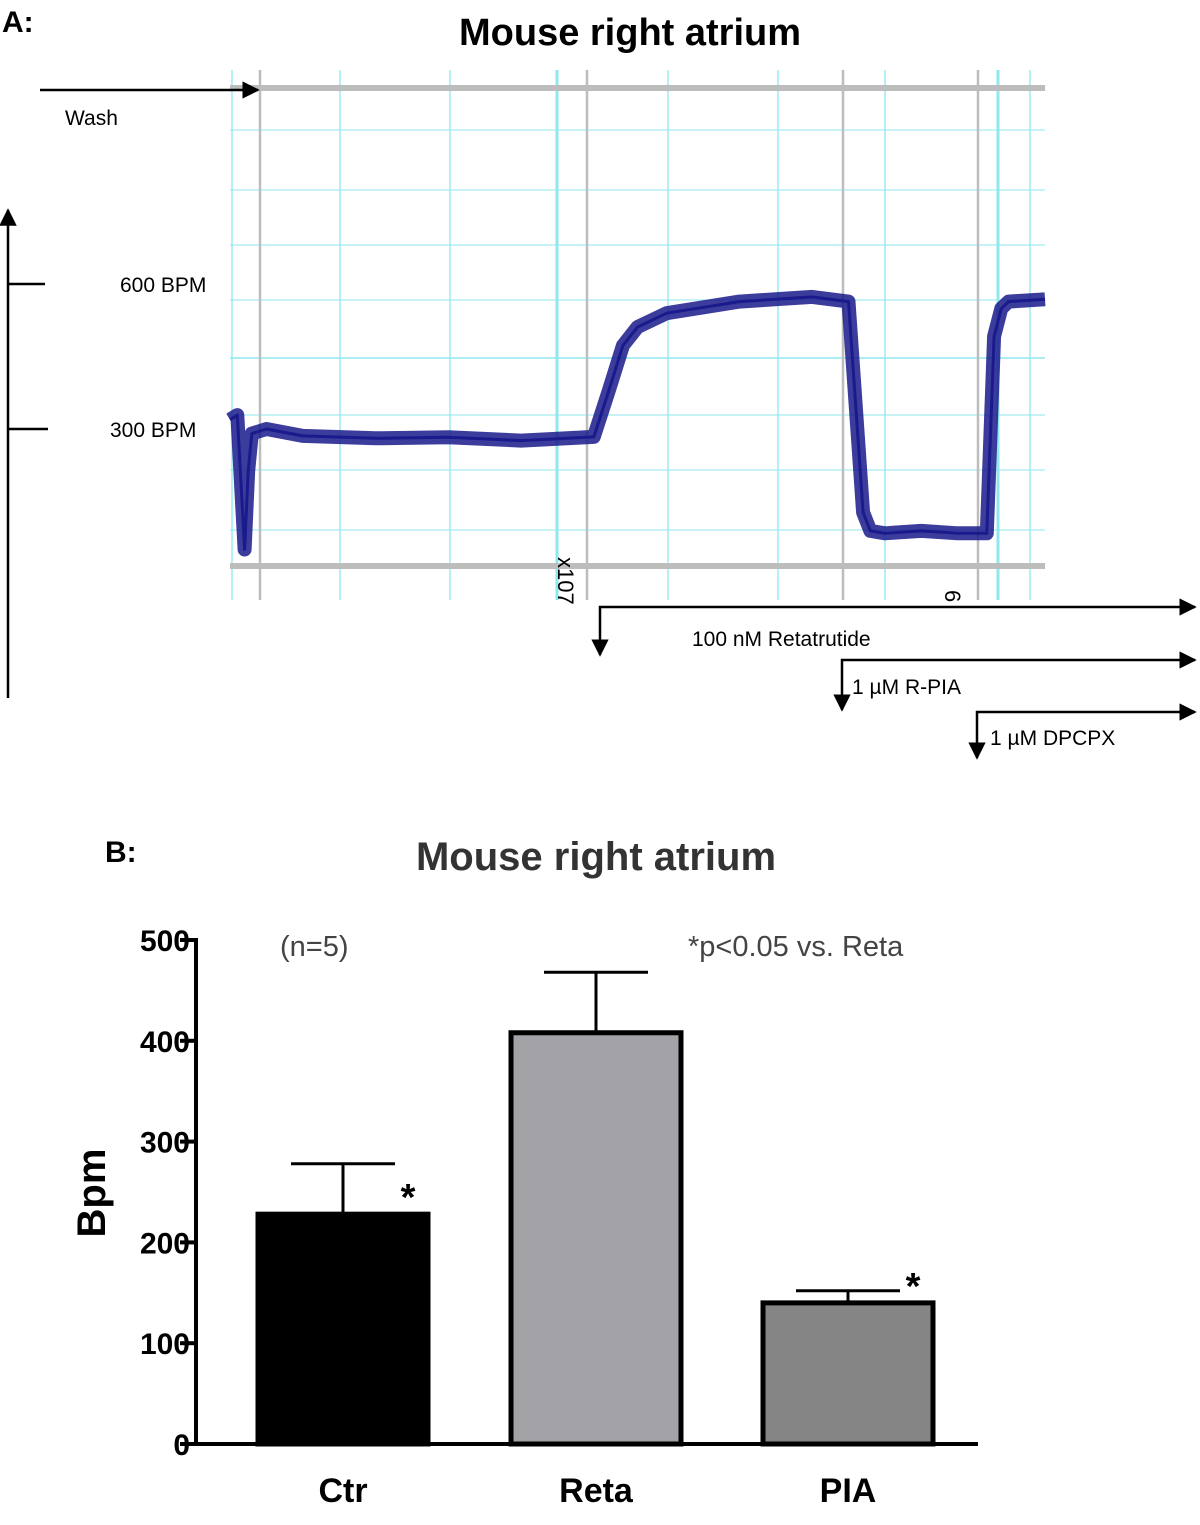  Describe the element at coordinates (165, 941) in the screenshot. I see `y-tick-label: 500` at that location.